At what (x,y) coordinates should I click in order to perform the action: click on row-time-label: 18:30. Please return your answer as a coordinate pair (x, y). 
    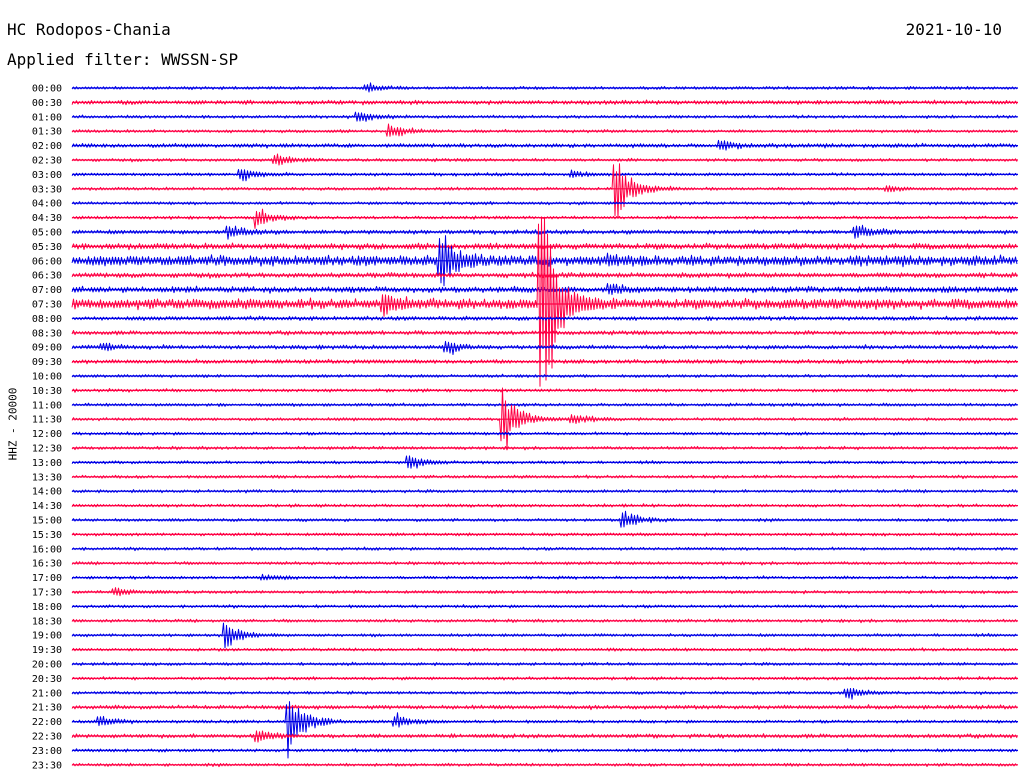
    Looking at the image, I should click on (47, 621).